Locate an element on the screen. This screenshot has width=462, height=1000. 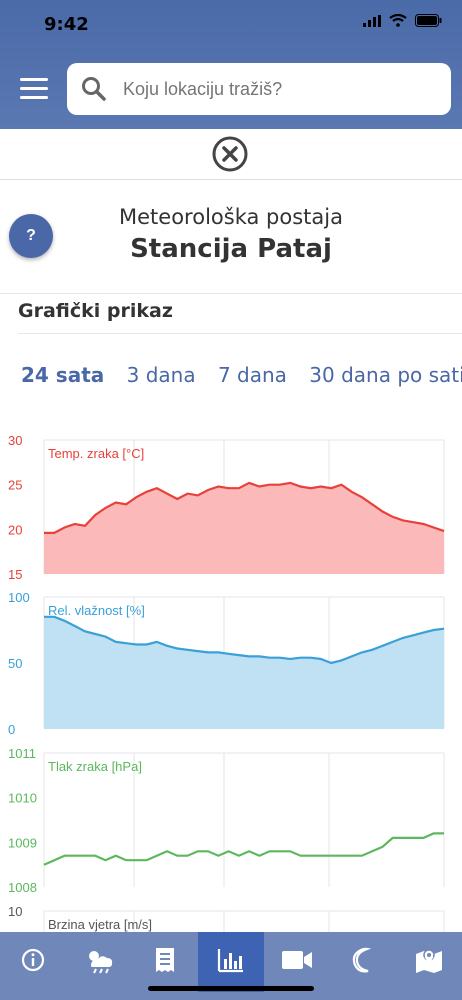
y-tick-label: 25 is located at coordinates (15, 485).